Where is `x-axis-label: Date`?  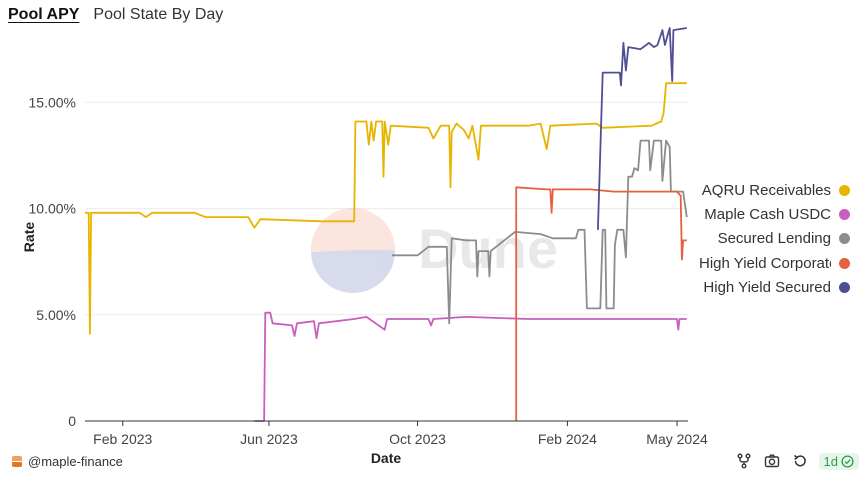
x-axis-label: Date is located at coordinates (386, 458).